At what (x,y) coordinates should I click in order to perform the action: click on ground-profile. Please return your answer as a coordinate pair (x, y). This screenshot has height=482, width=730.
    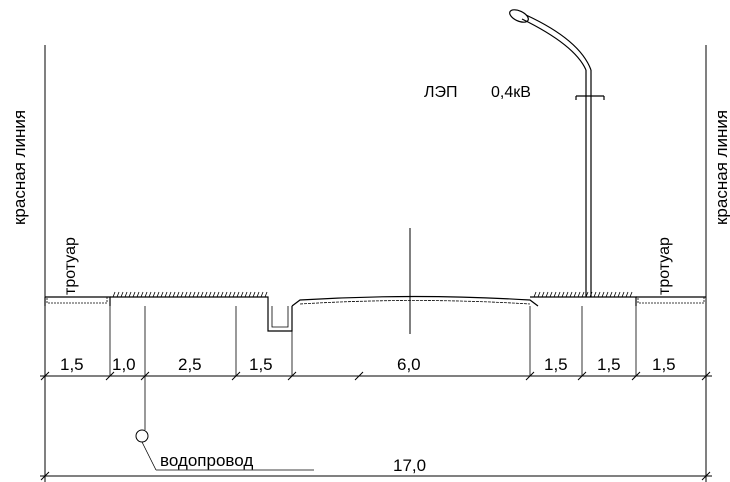
    Looking at the image, I should click on (375, 313).